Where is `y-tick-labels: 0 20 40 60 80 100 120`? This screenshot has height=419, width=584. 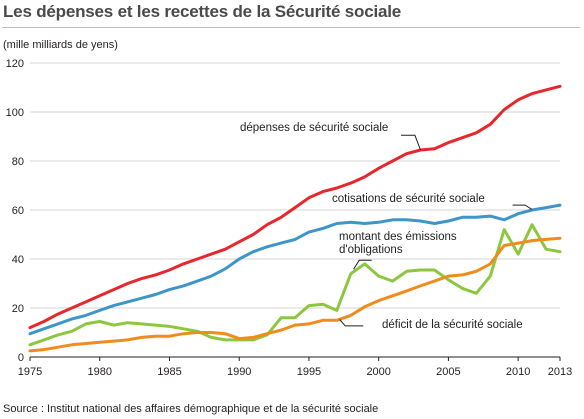
y-tick-labels: 0 20 40 60 80 100 120 is located at coordinates (15, 211).